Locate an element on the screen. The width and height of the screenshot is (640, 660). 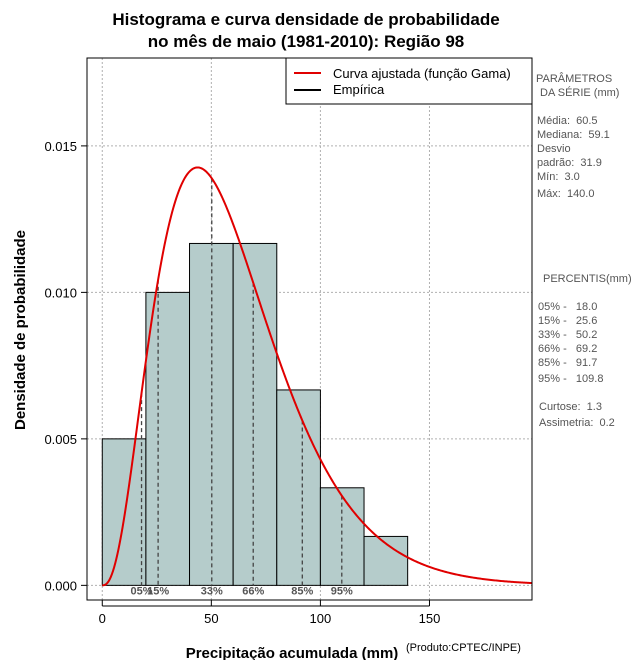
x-tick-label-1: 50 is located at coordinates (211, 618).